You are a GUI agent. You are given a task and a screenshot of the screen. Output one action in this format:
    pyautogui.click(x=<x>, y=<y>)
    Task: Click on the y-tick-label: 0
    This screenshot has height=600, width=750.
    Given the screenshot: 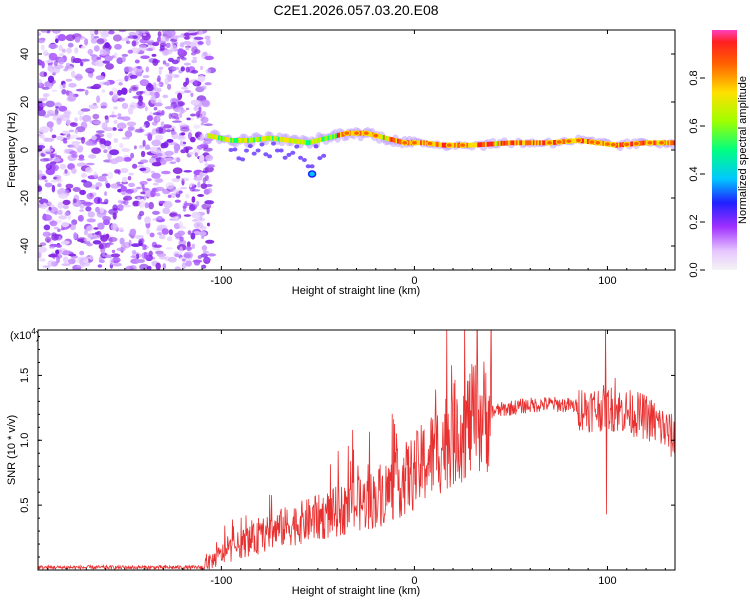 What is the action you would take?
    pyautogui.click(x=25, y=150)
    